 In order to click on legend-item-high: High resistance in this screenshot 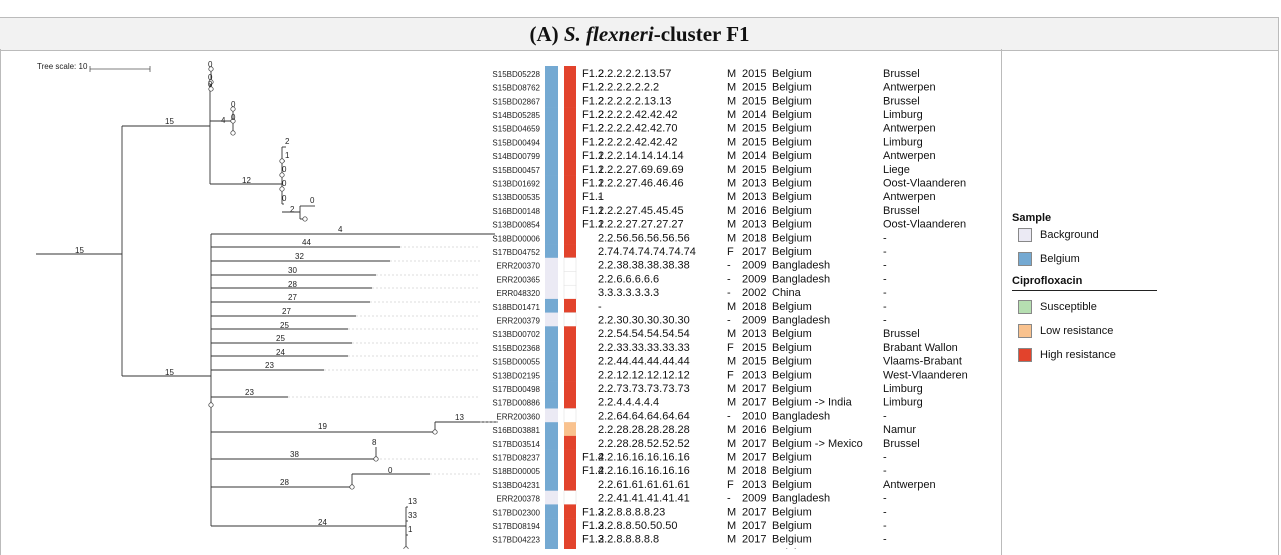, I will do `click(1084, 355)`.